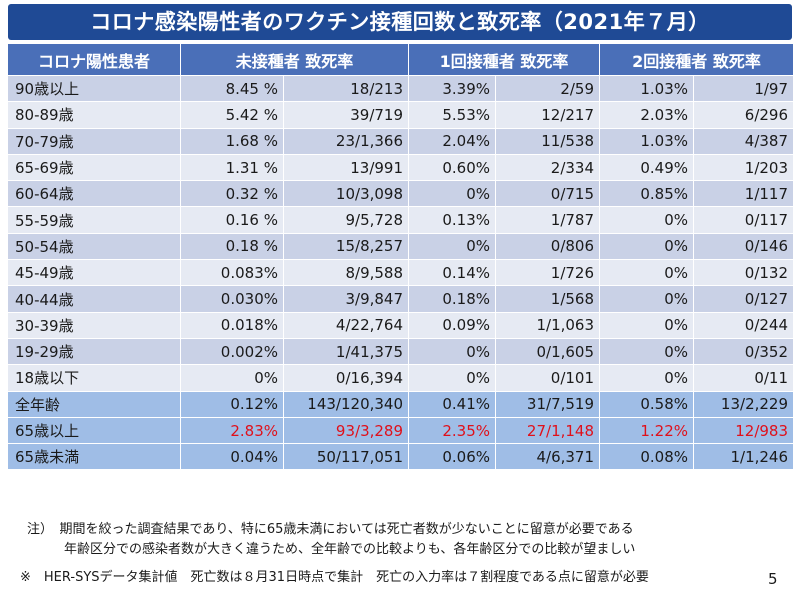 Image resolution: width=800 pixels, height=595 pixels. Describe the element at coordinates (94, 194) in the screenshot. I see `age-group-cell: 60-64歳` at that location.